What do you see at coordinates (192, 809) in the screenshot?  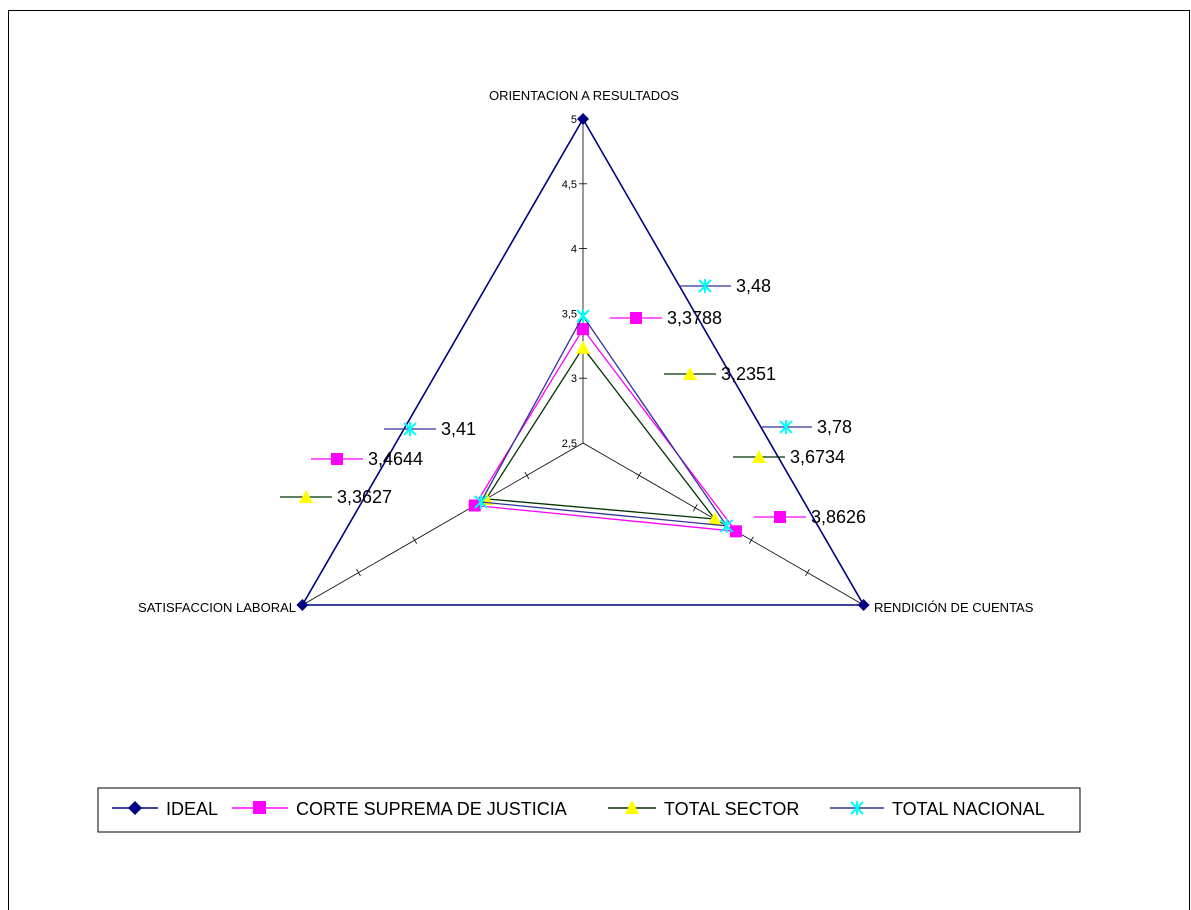 I see `legend-label-ideal: IDEAL` at bounding box center [192, 809].